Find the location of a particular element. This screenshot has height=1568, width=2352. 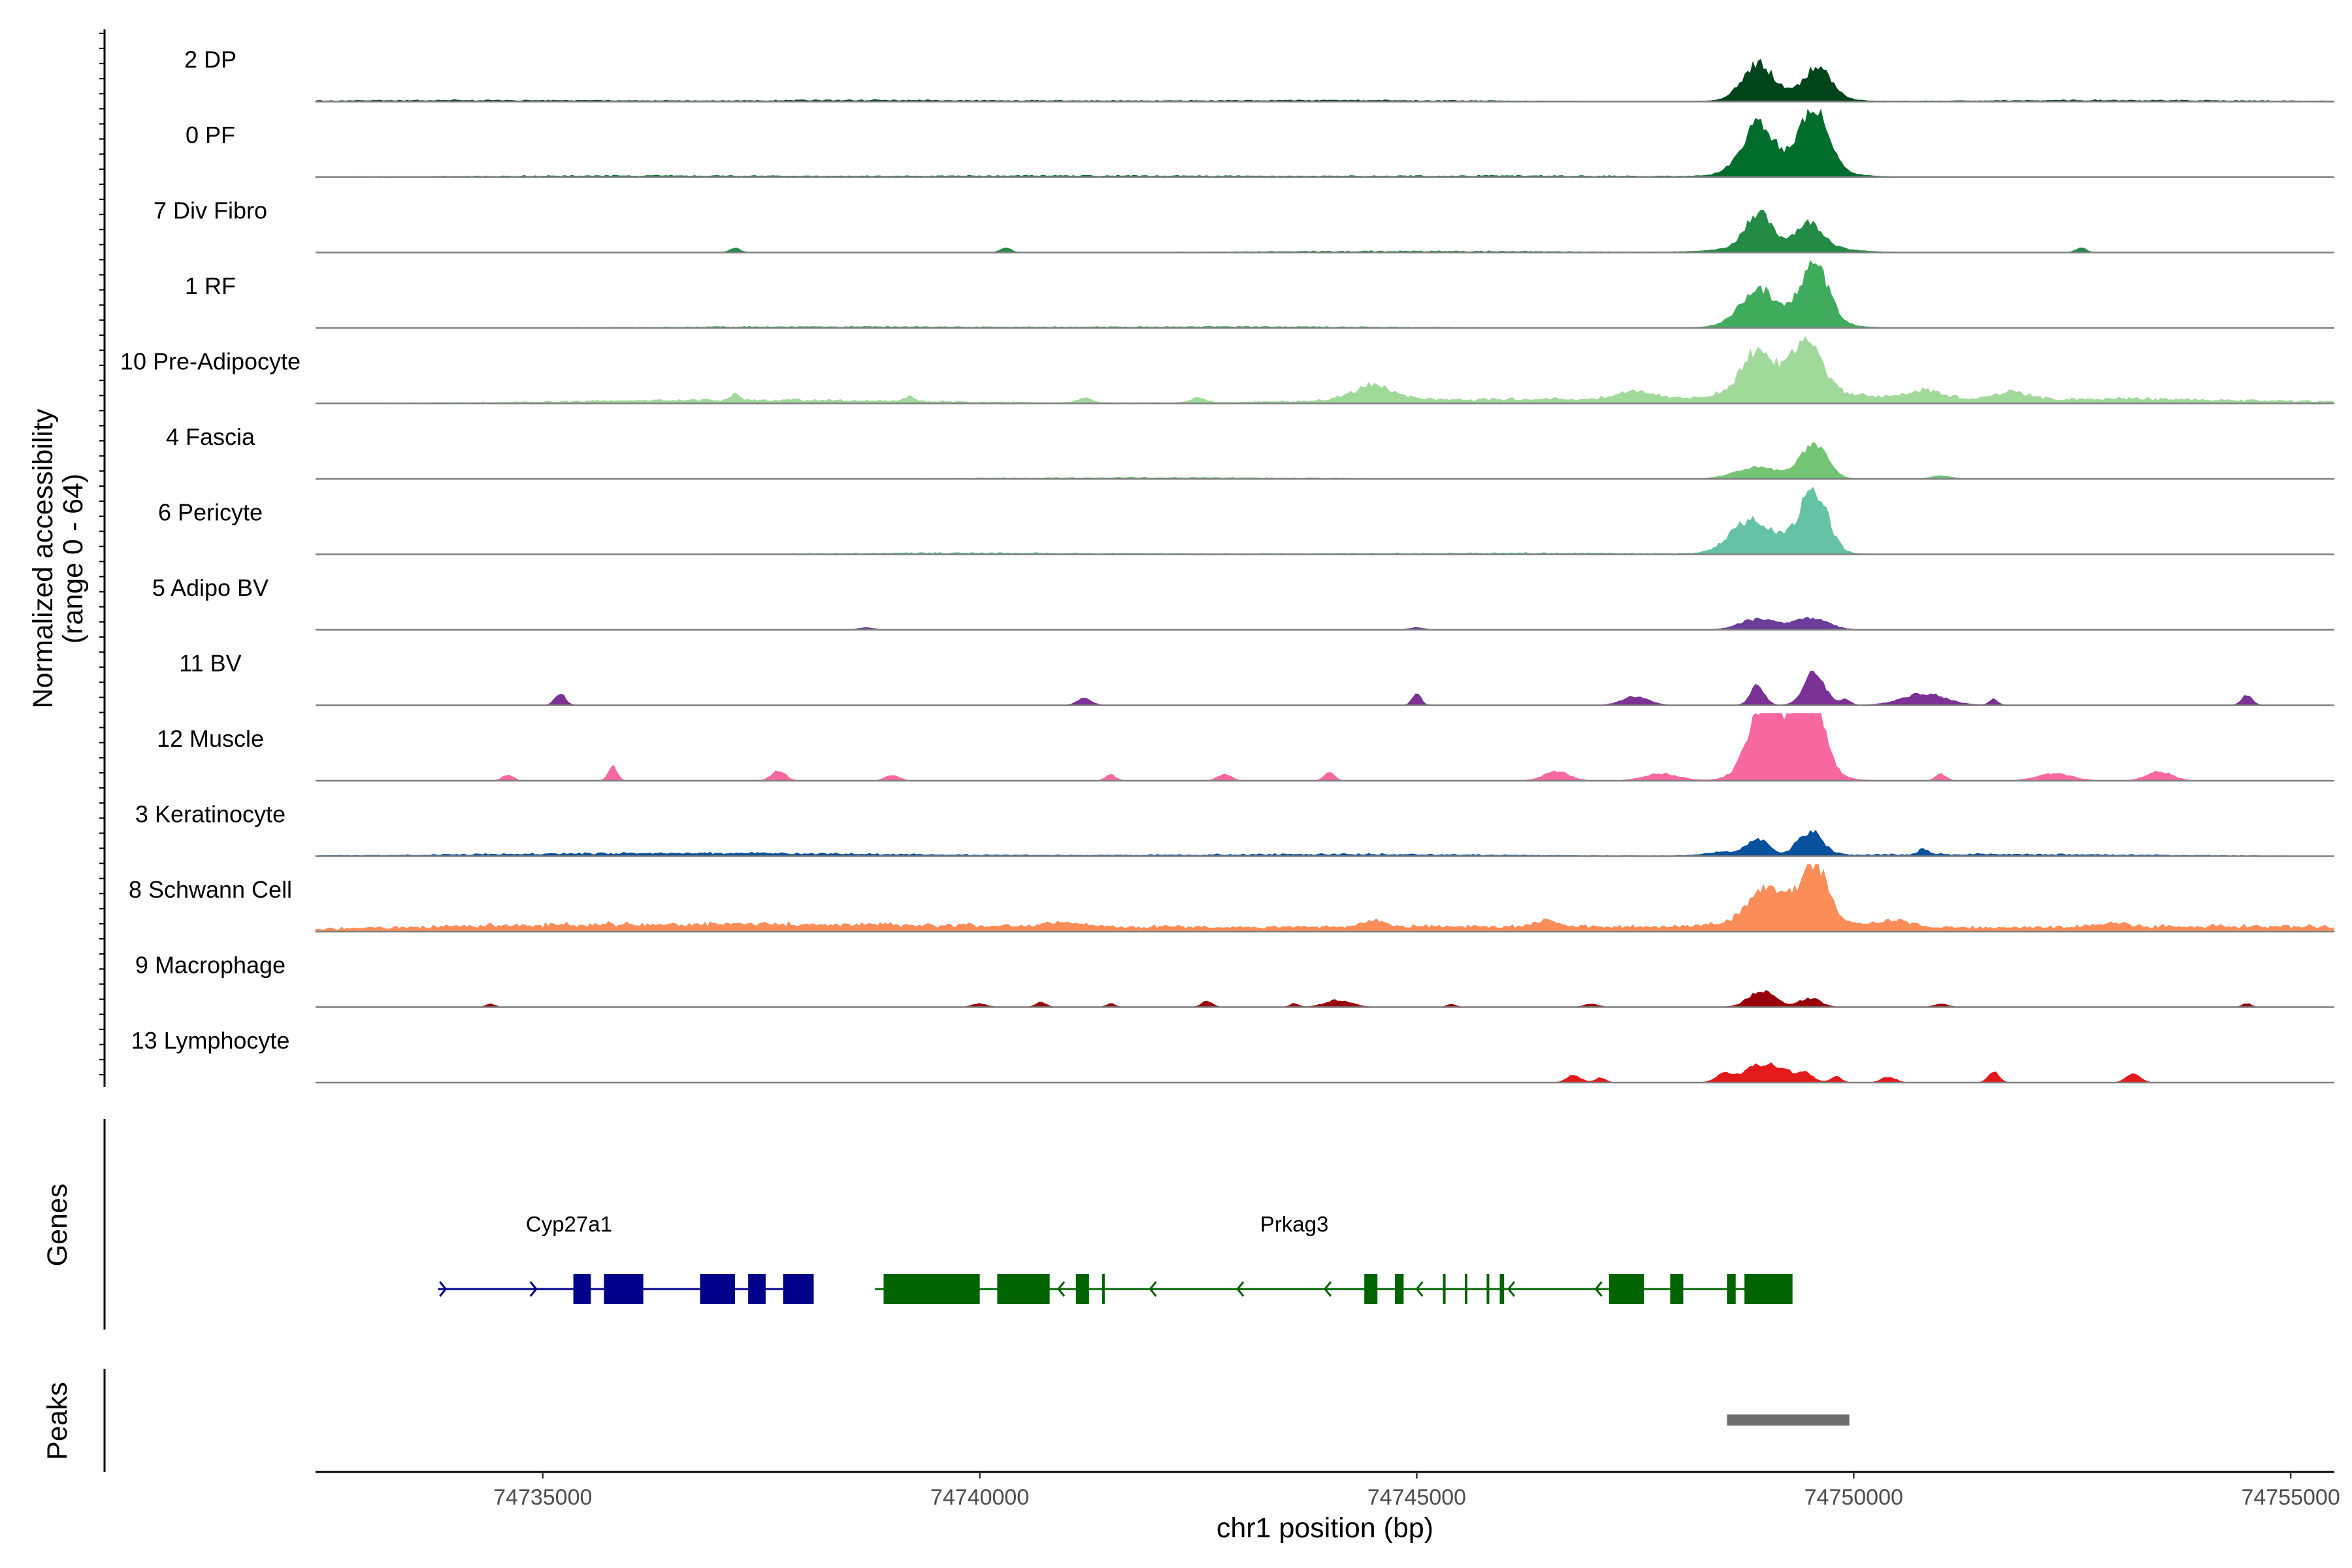

track-6: 4 Fascia is located at coordinates (1250, 451).